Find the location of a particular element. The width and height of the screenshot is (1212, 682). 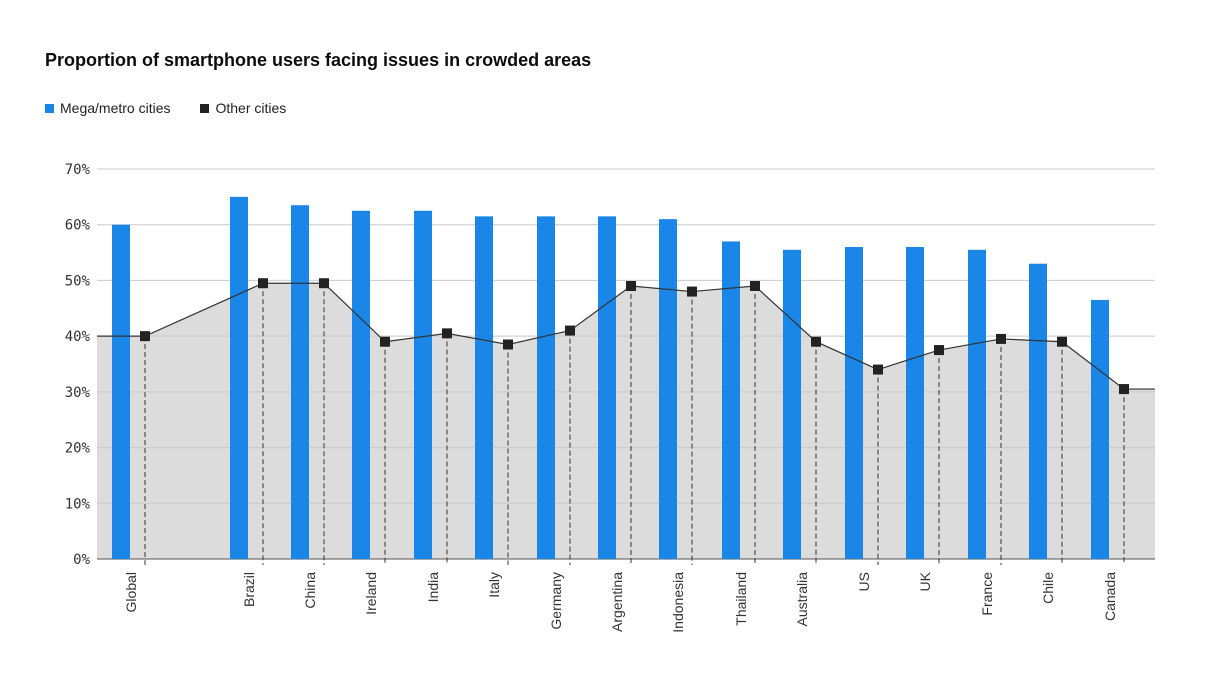

x-category-label: Canada is located at coordinates (1110, 596).